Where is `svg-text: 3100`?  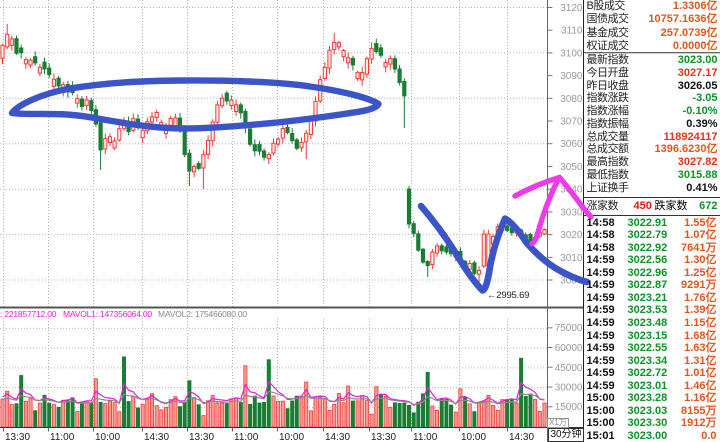
svg-text: 3100 is located at coordinates (571, 53).